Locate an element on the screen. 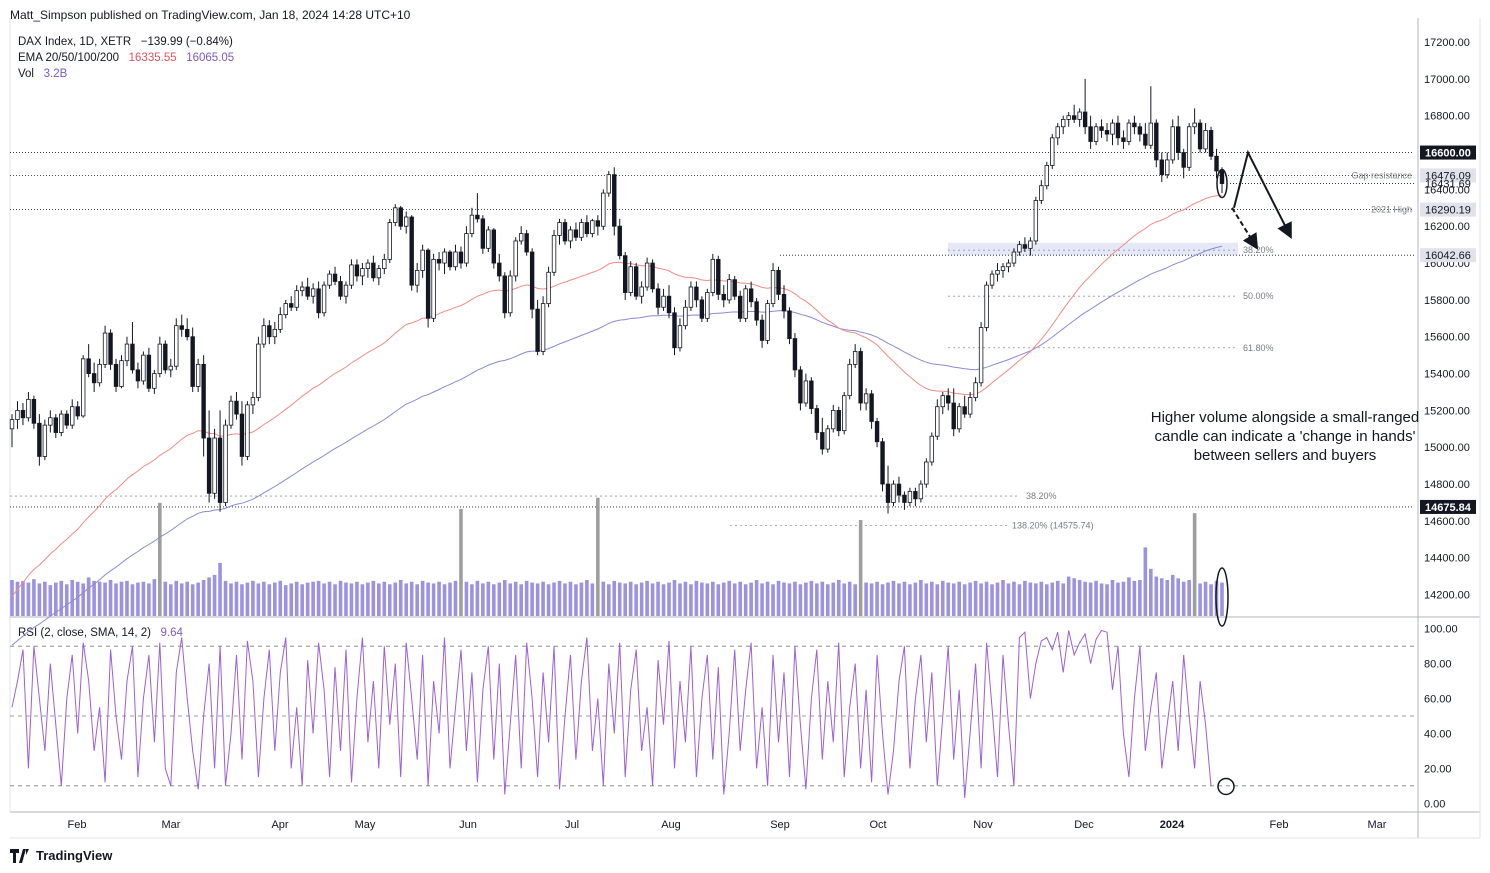  time-tick-label: Dec is located at coordinates (1084, 825).